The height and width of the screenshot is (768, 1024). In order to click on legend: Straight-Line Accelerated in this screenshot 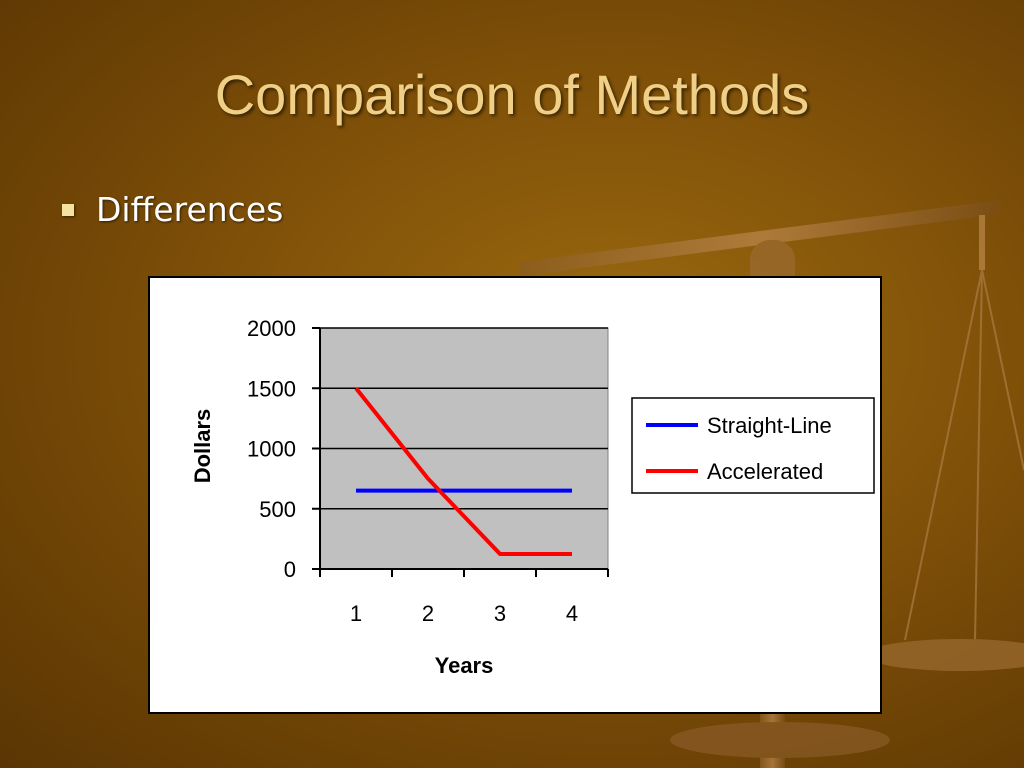, I will do `click(753, 445)`.